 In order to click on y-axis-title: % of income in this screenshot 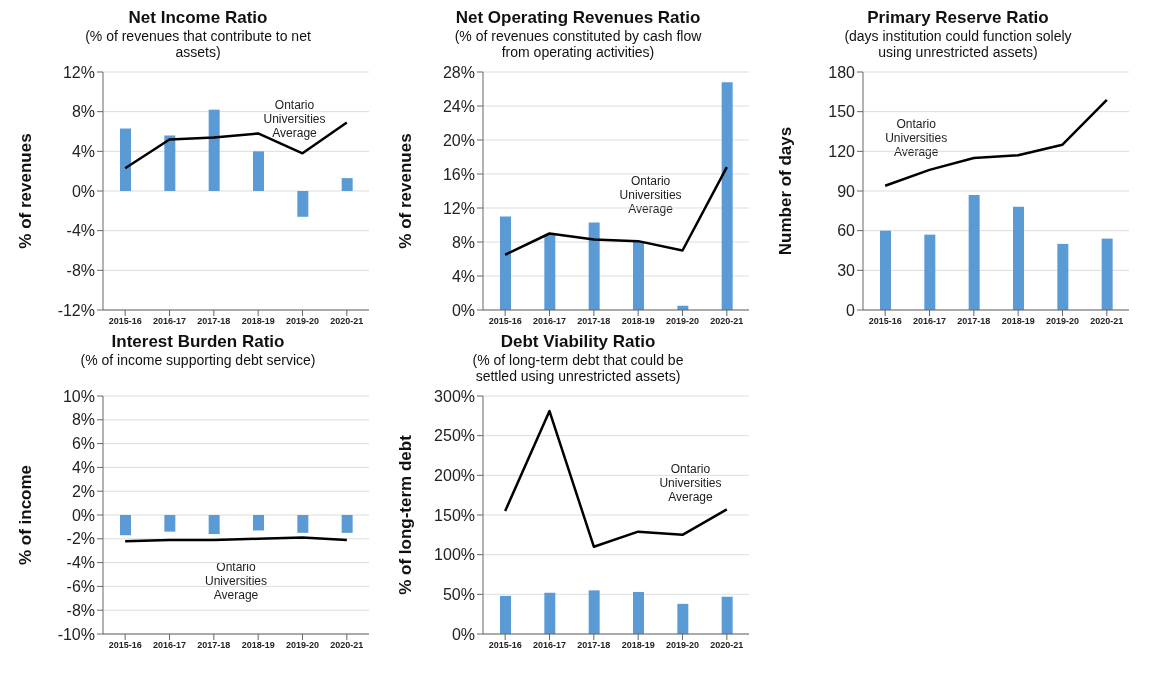, I will do `click(26, 515)`.